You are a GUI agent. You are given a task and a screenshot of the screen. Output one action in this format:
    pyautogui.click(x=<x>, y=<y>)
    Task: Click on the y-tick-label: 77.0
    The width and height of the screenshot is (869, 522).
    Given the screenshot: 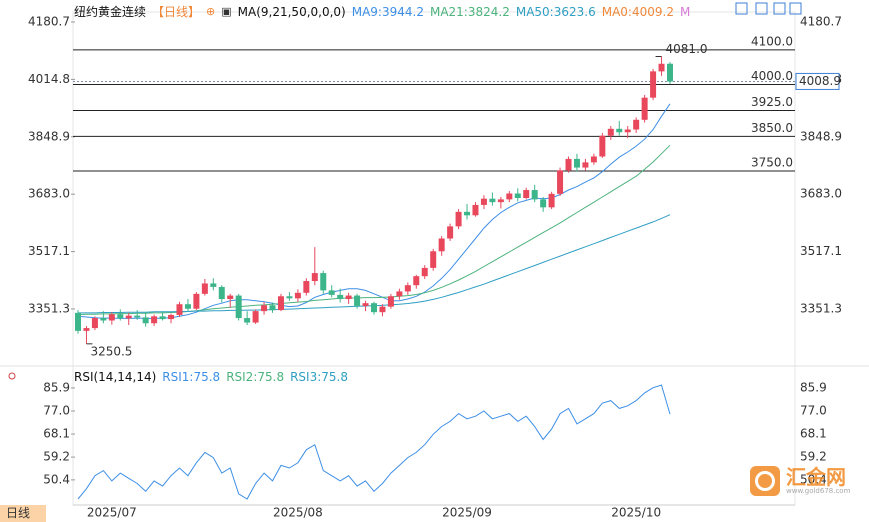 What is the action you would take?
    pyautogui.click(x=56, y=410)
    